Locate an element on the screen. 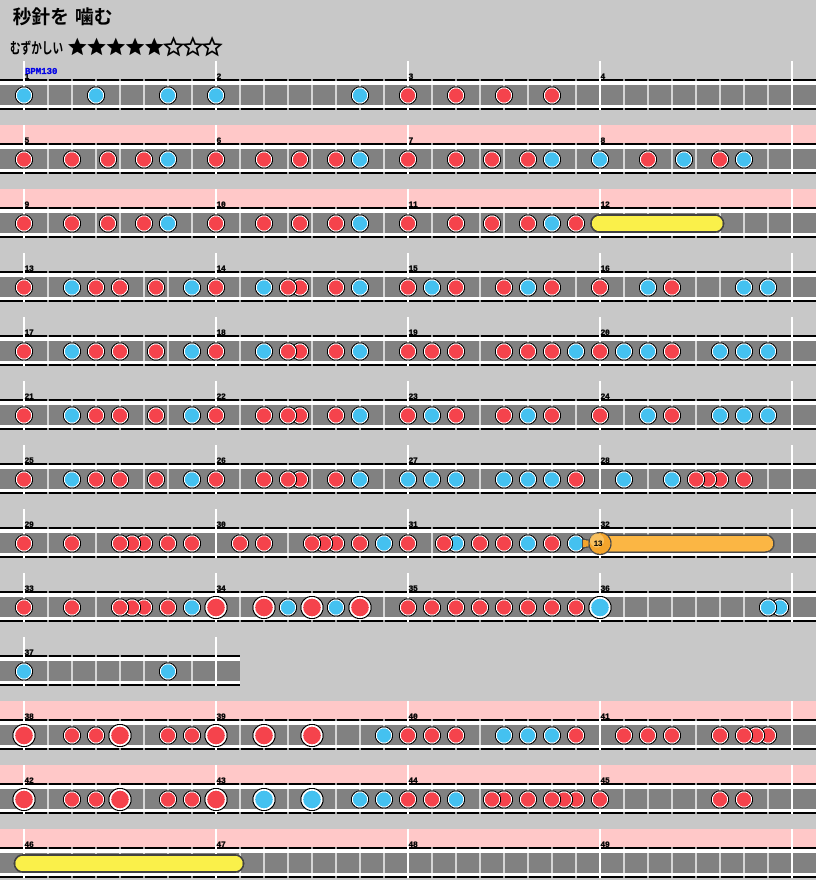  svg-text: 49 is located at coordinates (606, 845).